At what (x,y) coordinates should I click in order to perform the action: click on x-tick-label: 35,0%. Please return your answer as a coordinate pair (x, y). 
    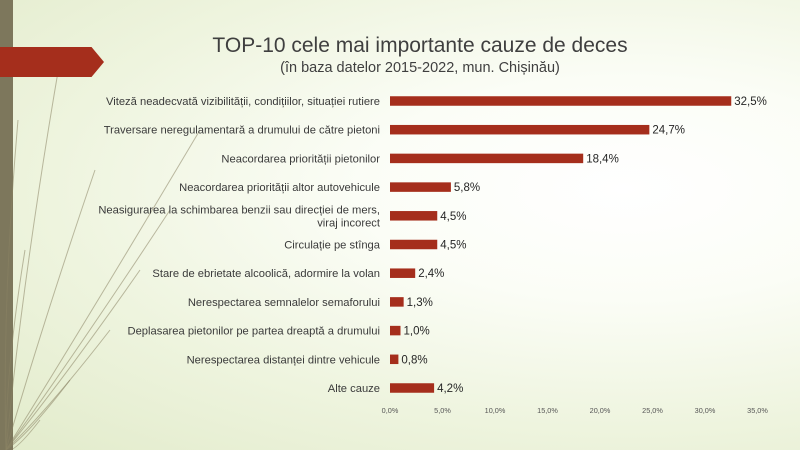
    Looking at the image, I should click on (757, 410).